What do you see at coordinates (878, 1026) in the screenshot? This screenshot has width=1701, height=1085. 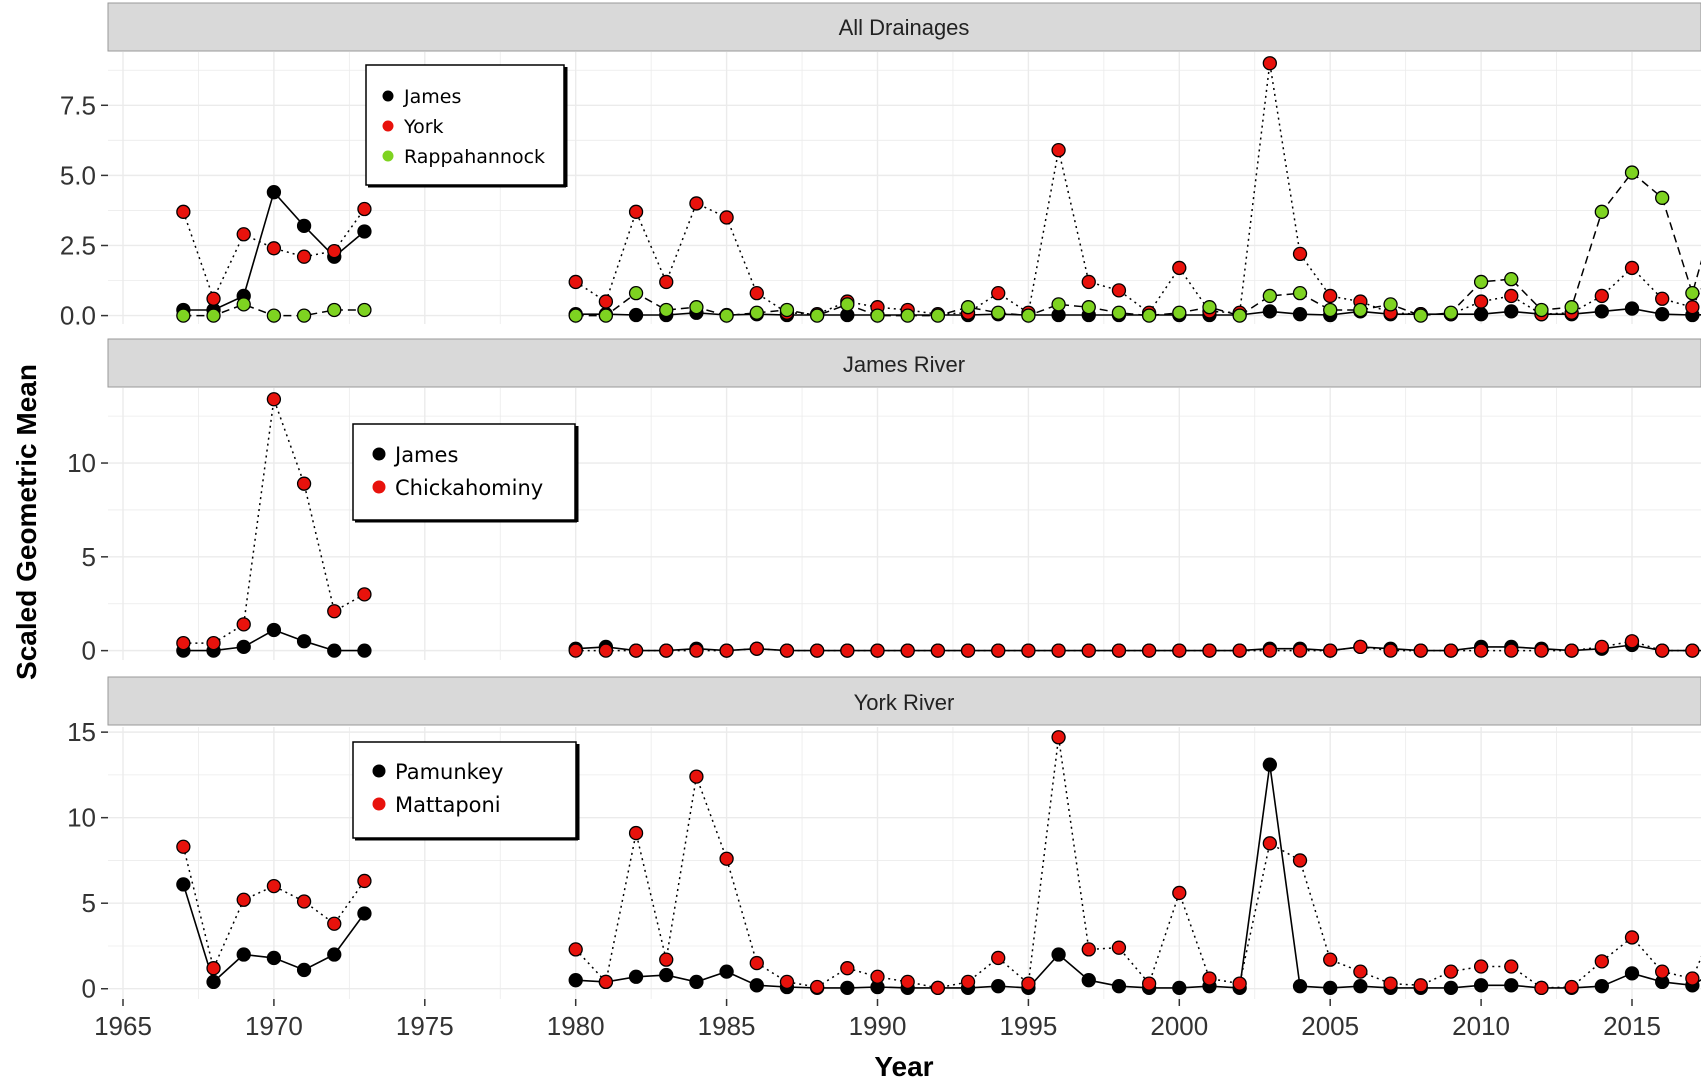 I see `x-tick-label: 1990` at bounding box center [878, 1026].